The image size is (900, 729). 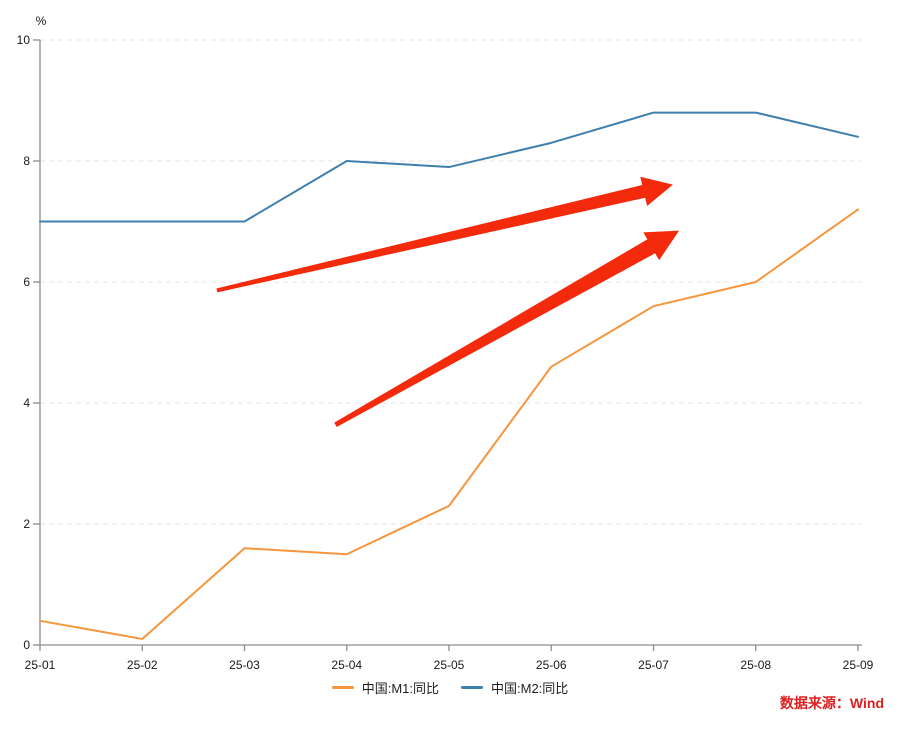 I want to click on y-tick-label: 8, so click(x=26, y=161).